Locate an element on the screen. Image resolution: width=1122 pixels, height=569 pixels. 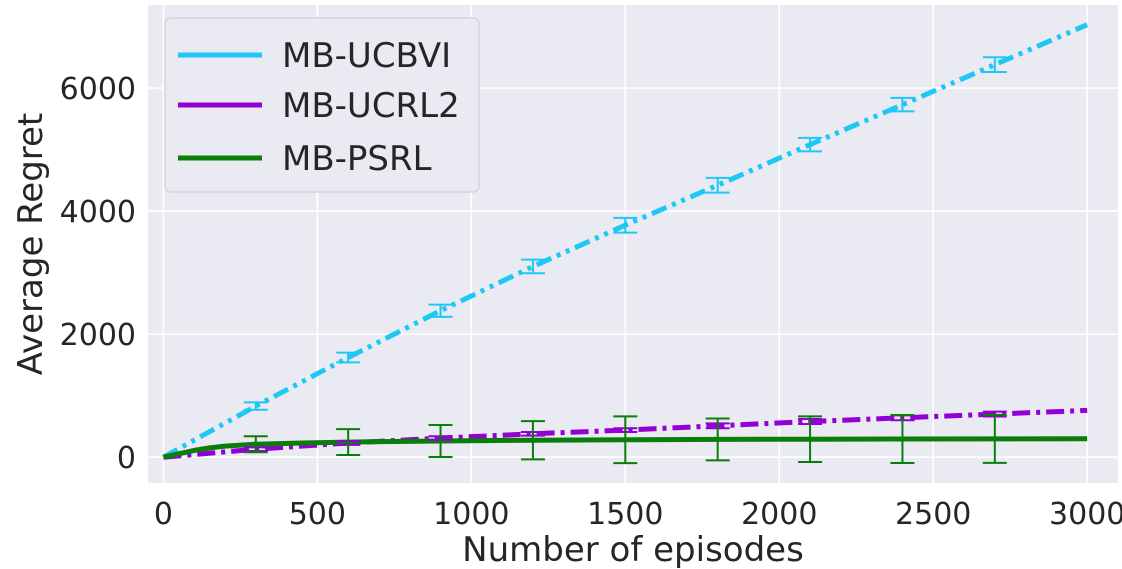
legend-frame is located at coordinates (322, 105).